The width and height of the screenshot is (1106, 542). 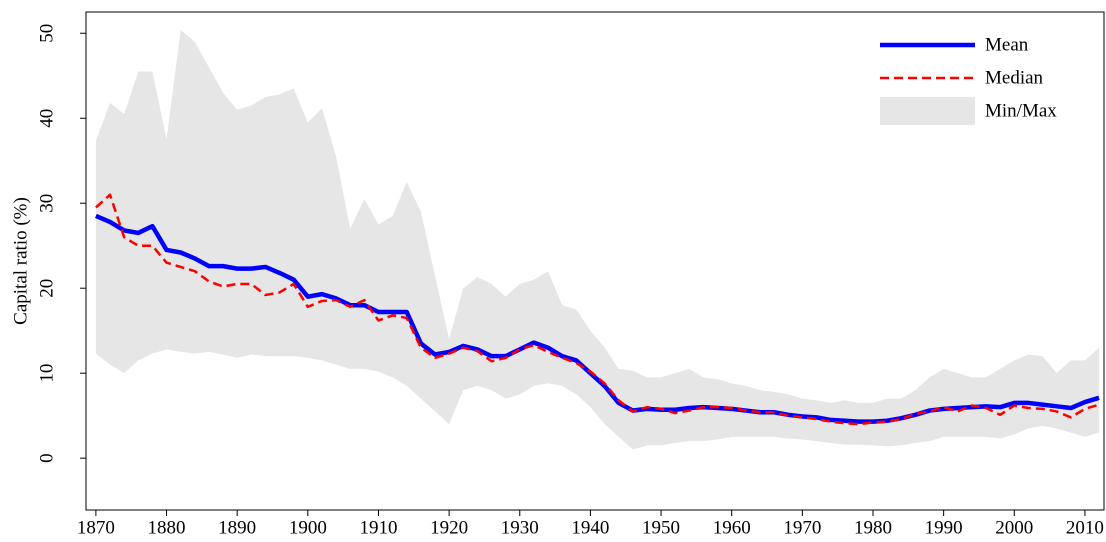 What do you see at coordinates (873, 527) in the screenshot?
I see `x-tick-label: 1980` at bounding box center [873, 527].